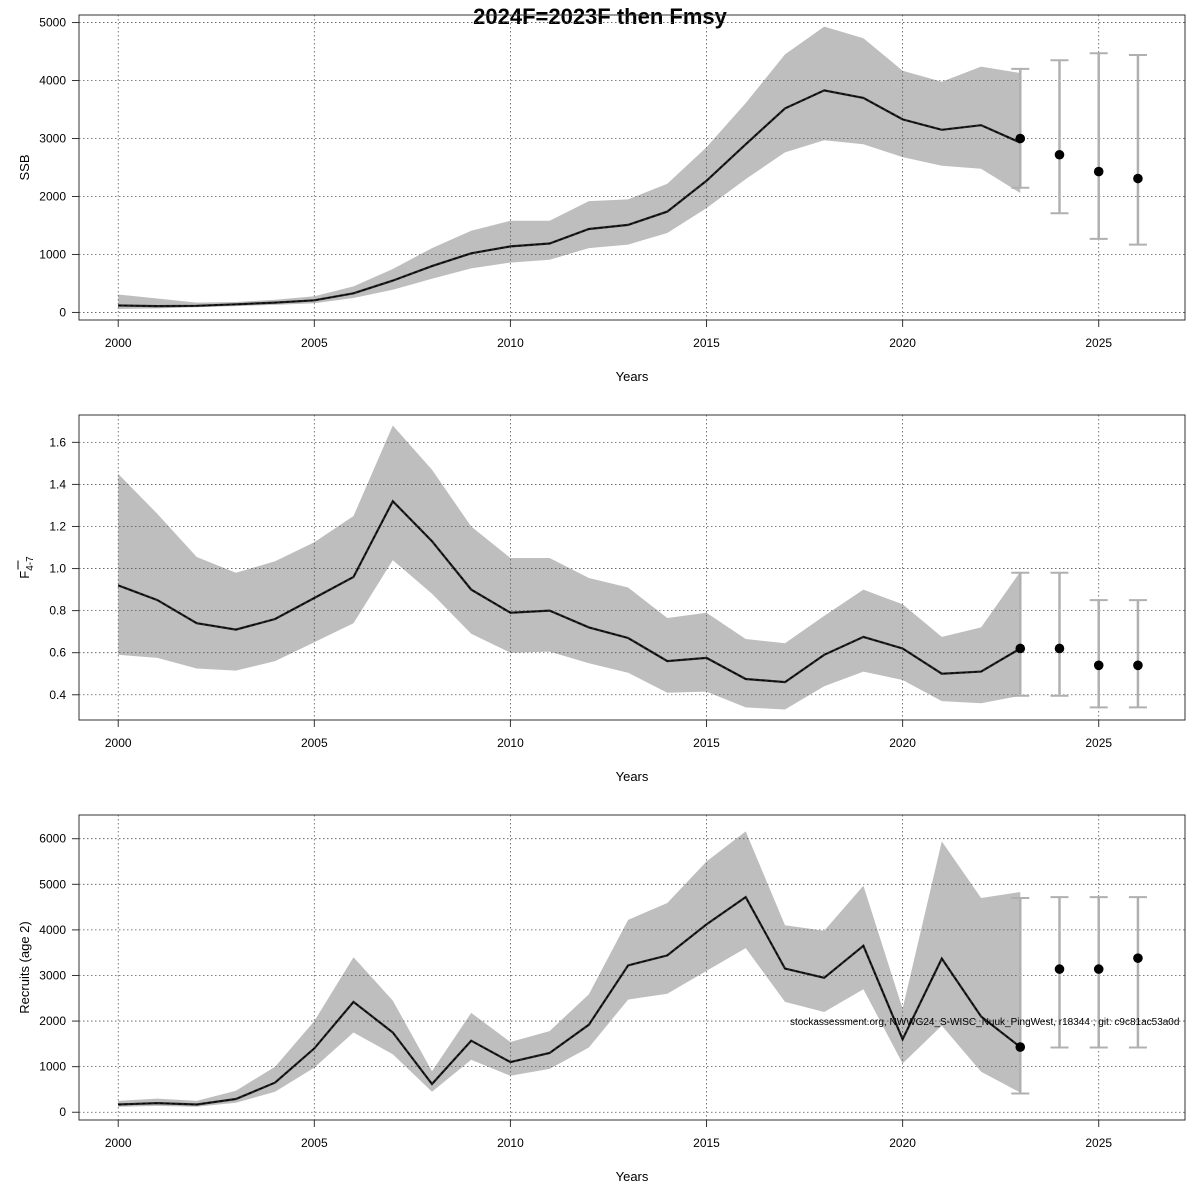 The image size is (1200, 1200). What do you see at coordinates (52, 975) in the screenshot?
I see `recruits-ytick-label: 3000` at bounding box center [52, 975].